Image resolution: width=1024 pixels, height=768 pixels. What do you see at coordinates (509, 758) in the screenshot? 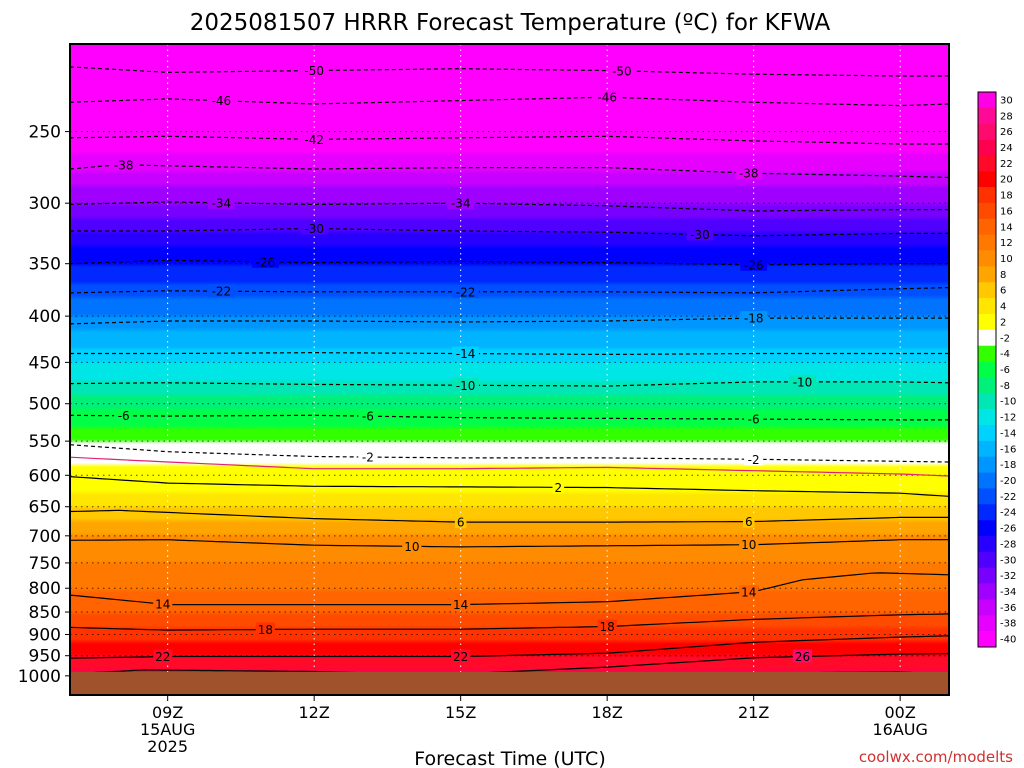
I see `x-axis-label: Forecast Time (UTC)` at bounding box center [509, 758].